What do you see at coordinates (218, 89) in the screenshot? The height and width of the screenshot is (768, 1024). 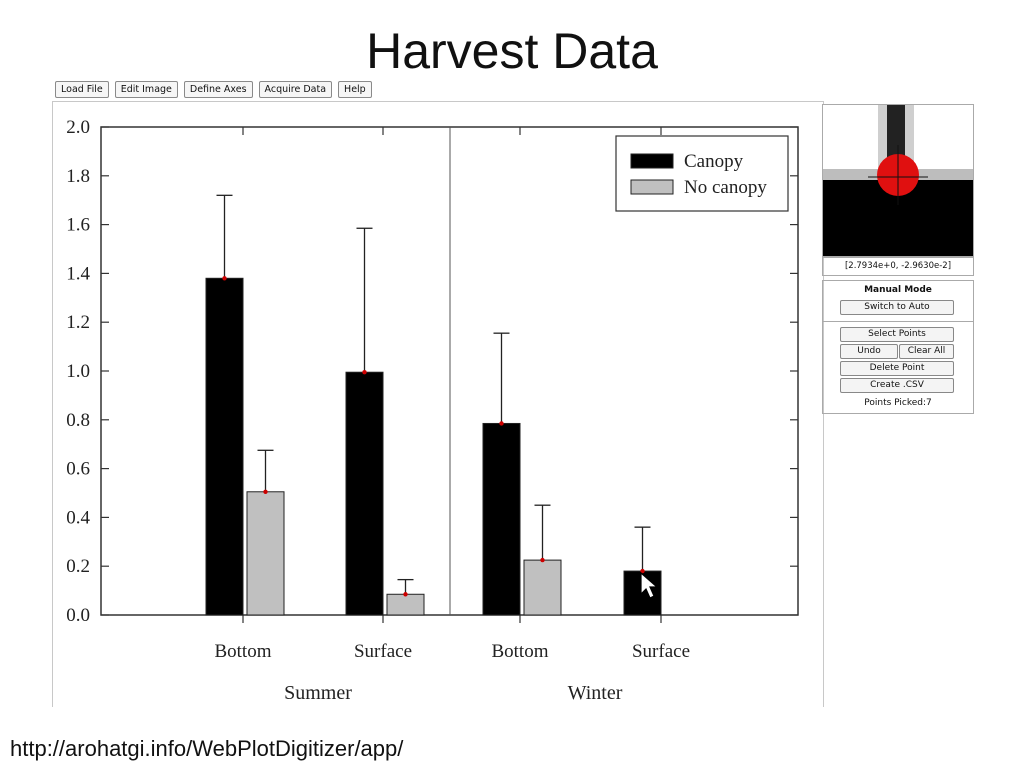 I see `define-axes-button: Define Axes` at bounding box center [218, 89].